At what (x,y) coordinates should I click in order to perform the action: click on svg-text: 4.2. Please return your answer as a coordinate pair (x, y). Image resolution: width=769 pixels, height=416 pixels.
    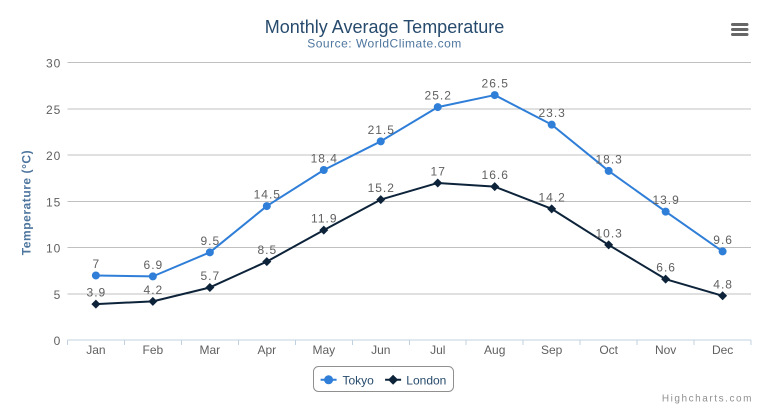
    Looking at the image, I should click on (154, 290).